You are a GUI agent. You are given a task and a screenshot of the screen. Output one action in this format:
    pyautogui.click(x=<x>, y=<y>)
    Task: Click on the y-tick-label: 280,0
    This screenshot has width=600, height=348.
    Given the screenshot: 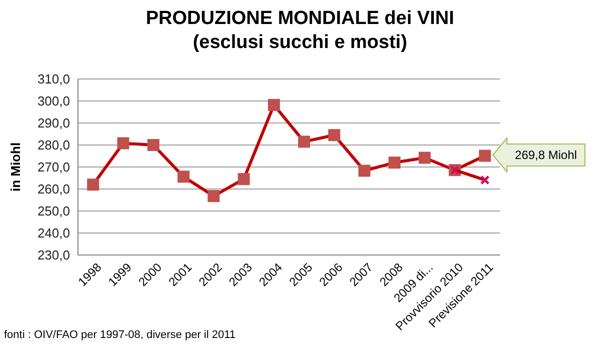 What is the action you would take?
    pyautogui.click(x=53, y=145)
    